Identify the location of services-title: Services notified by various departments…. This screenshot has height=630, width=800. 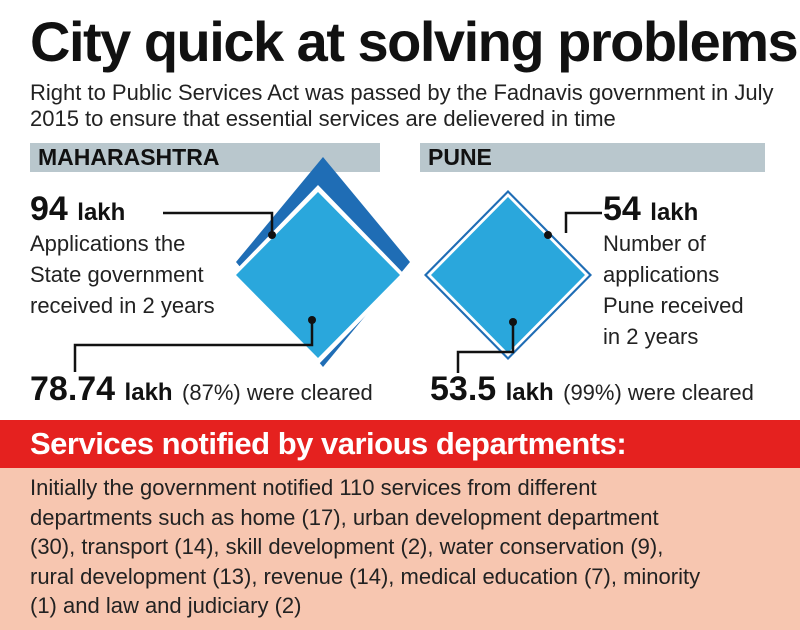
(328, 443).